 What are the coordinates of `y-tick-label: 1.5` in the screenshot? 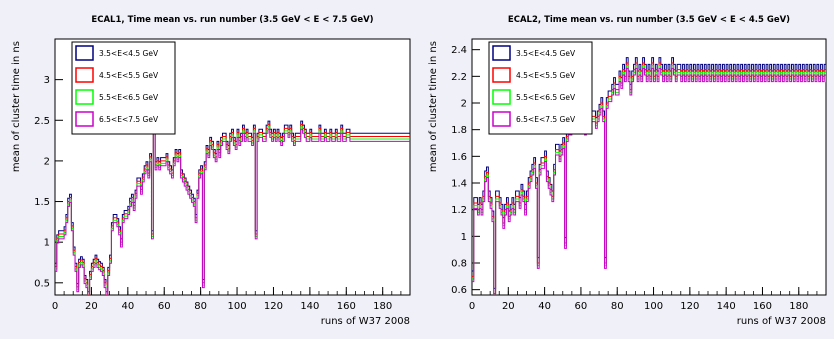 It's located at (42, 202).